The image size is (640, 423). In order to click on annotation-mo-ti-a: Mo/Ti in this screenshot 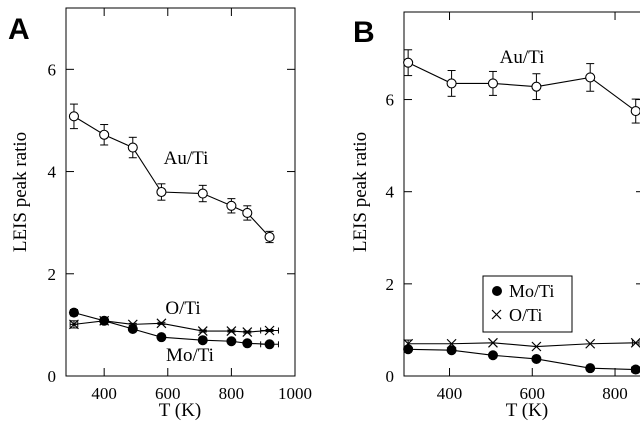, I will do `click(190, 355)`.